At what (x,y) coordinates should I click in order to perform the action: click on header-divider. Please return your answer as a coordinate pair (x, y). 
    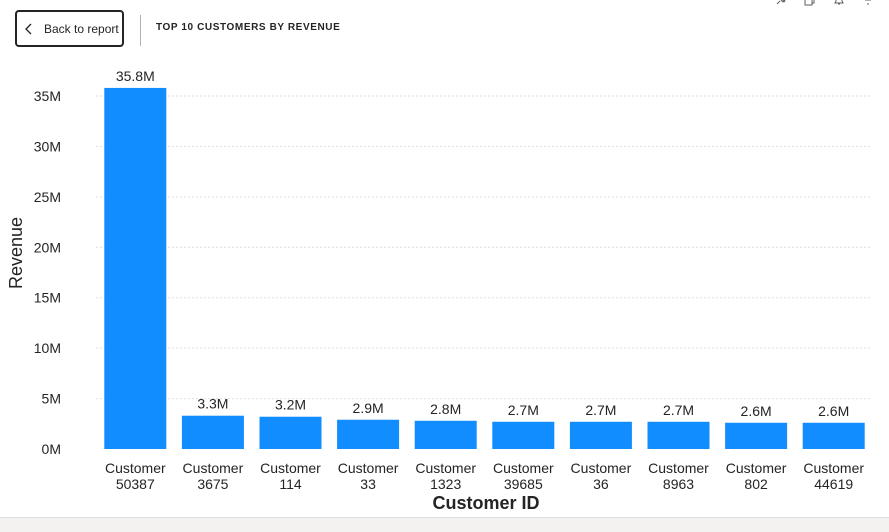
    Looking at the image, I should click on (140, 30).